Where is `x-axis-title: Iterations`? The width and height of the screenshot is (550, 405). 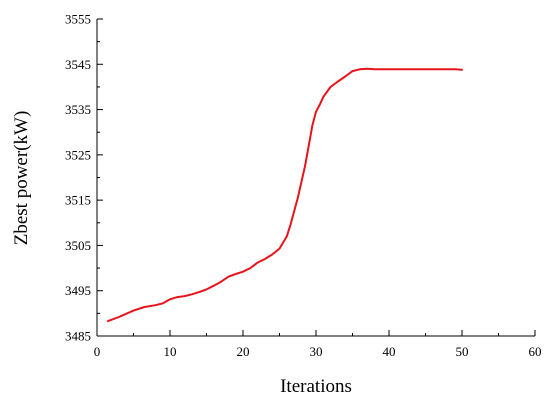
x-axis-title: Iterations is located at coordinates (316, 386).